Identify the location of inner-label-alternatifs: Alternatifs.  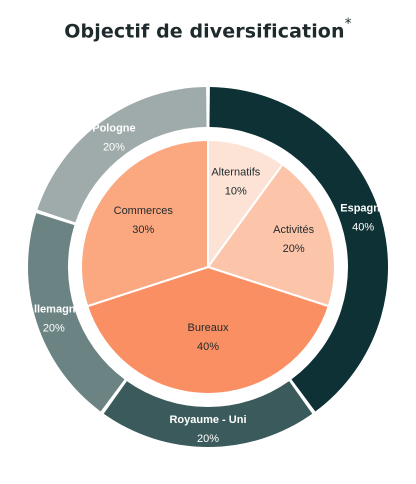
(235, 172).